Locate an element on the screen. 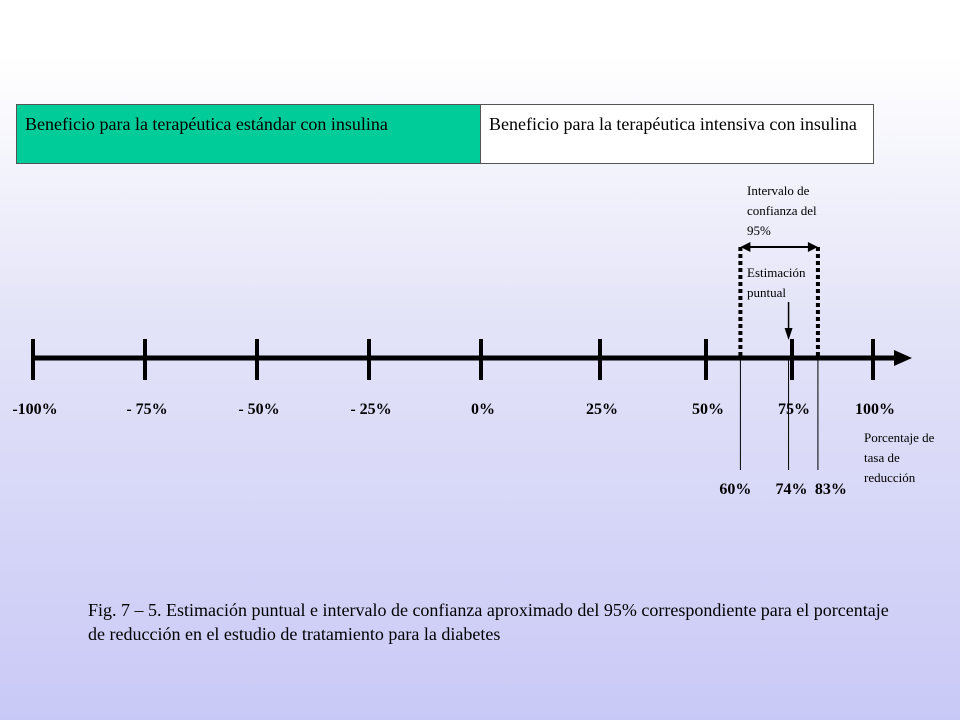 This screenshot has width=960, height=720. point-estimate-arrowhead is located at coordinates (788, 334).